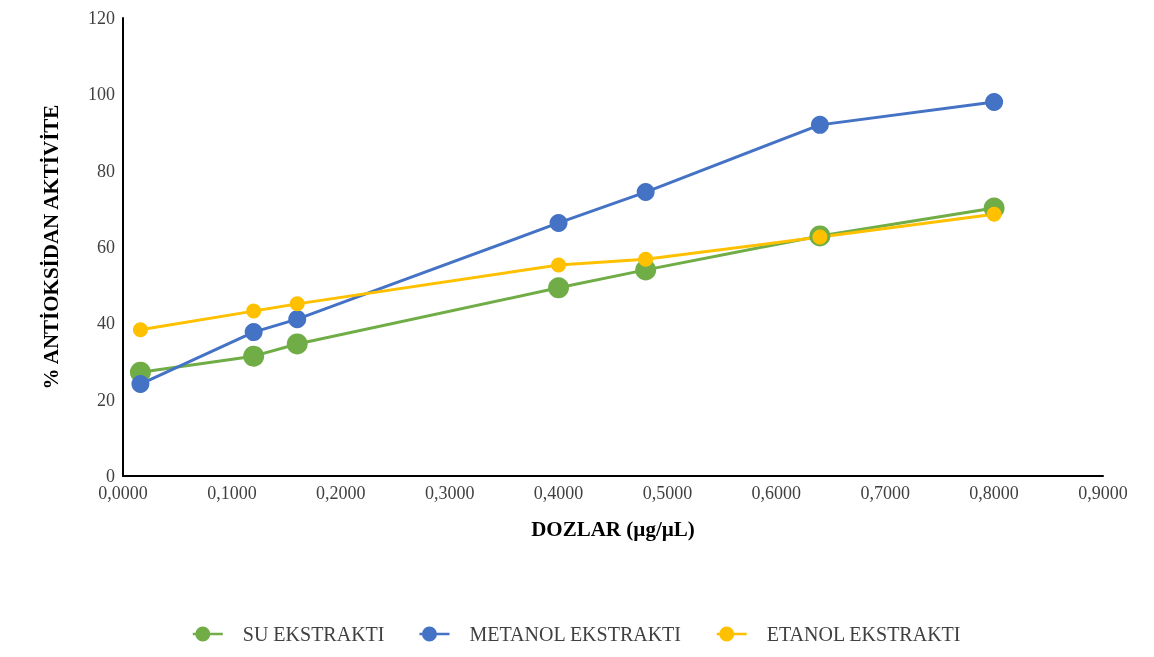 Image resolution: width=1154 pixels, height=657 pixels. What do you see at coordinates (106, 399) in the screenshot?
I see `y-tick-label: 20` at bounding box center [106, 399].